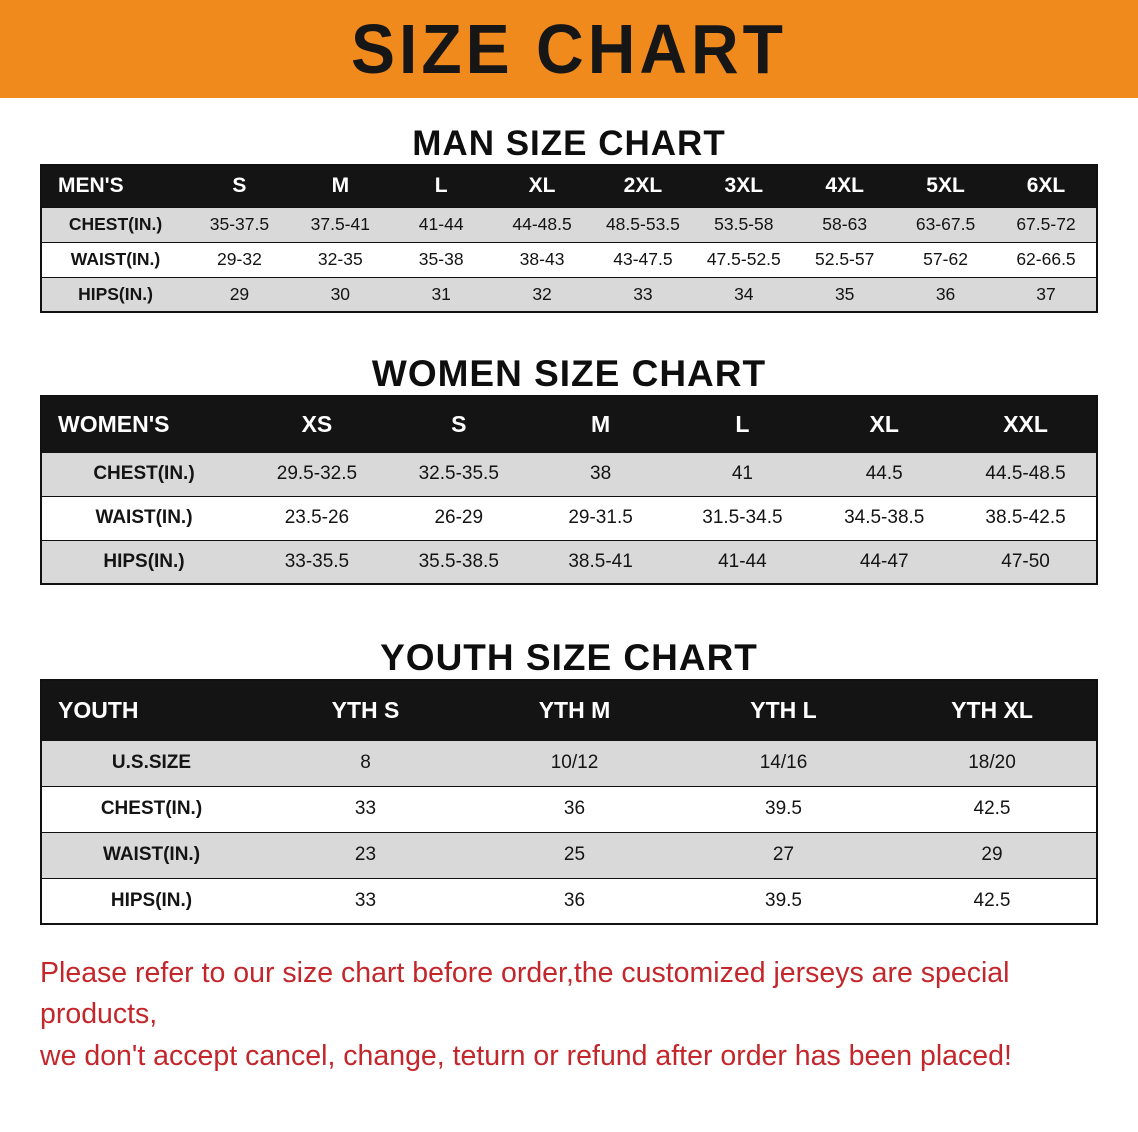 The height and width of the screenshot is (1132, 1138). What do you see at coordinates (340, 294) in the screenshot?
I see `size-value-cell: 30` at bounding box center [340, 294].